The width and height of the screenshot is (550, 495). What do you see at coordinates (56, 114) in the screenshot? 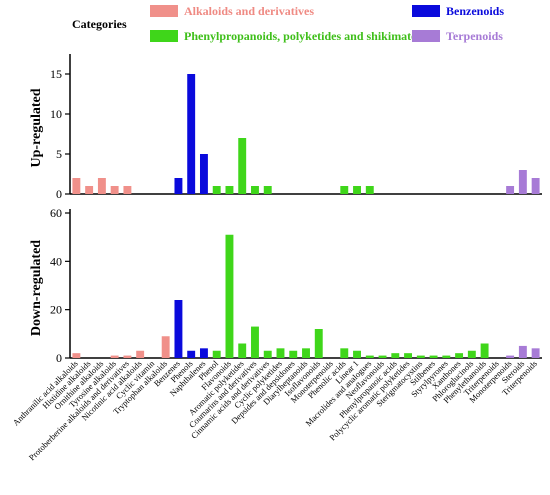
I see `y-tick-label: 10` at bounding box center [56, 114].